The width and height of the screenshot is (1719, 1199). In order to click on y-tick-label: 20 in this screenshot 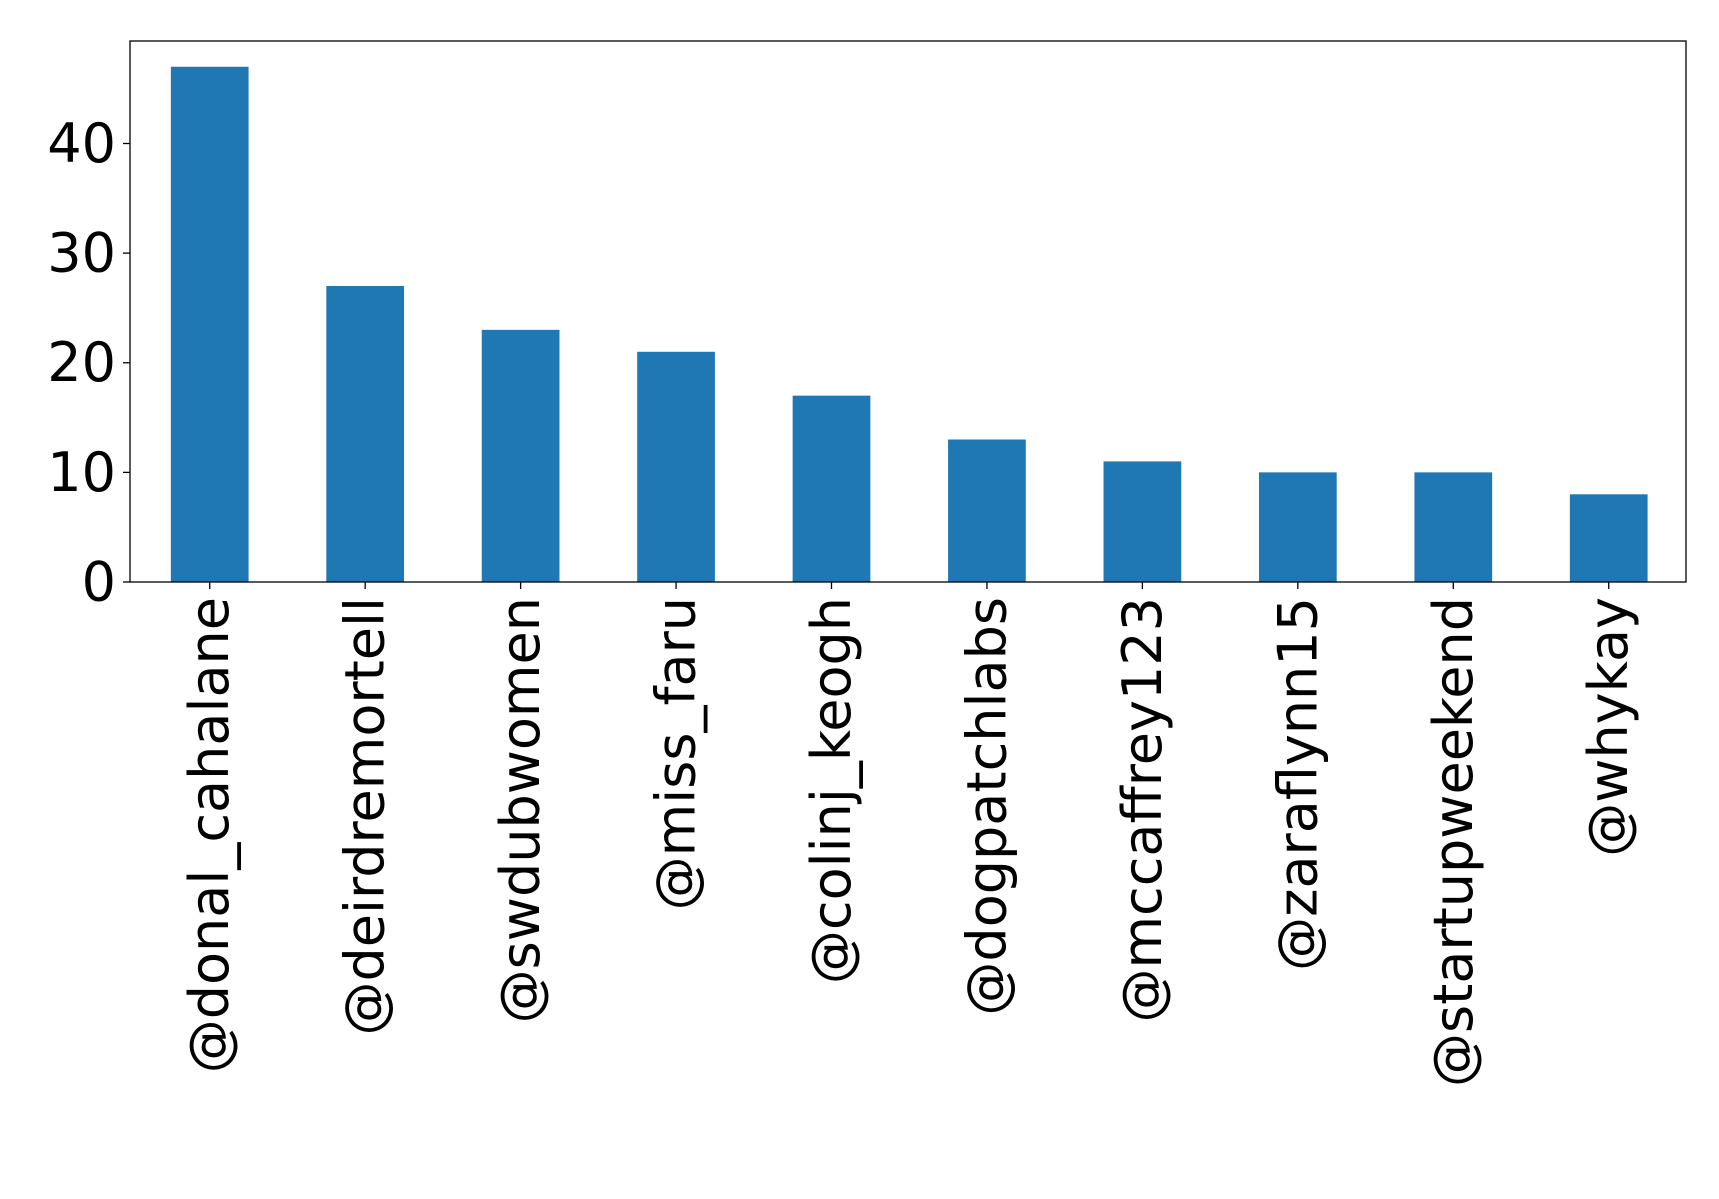, I will do `click(81, 362)`.